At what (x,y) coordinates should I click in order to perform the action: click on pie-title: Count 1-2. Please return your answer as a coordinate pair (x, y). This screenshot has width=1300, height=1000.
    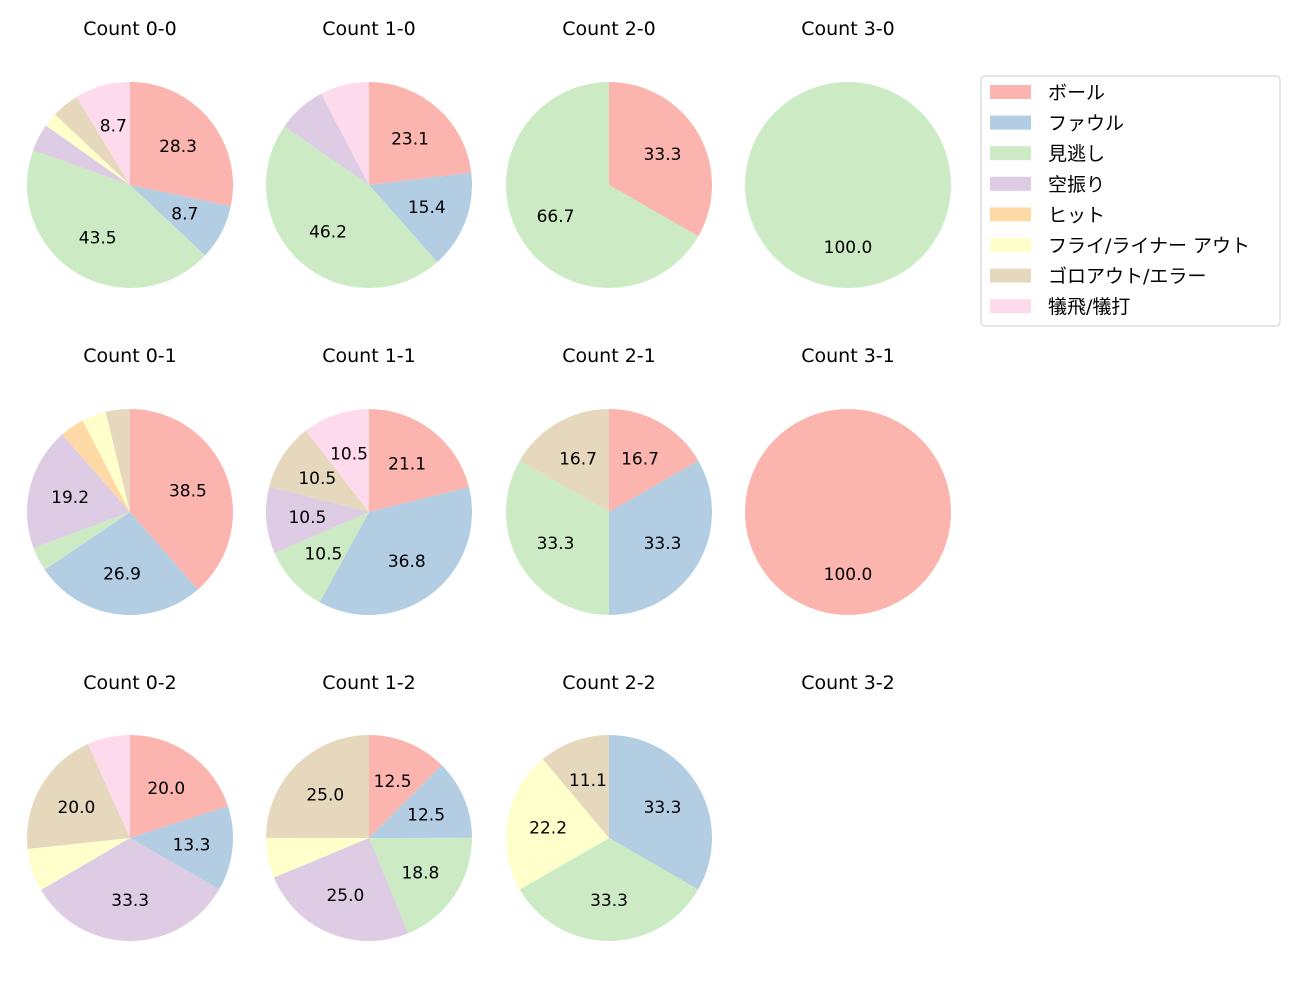
    Looking at the image, I should click on (369, 683).